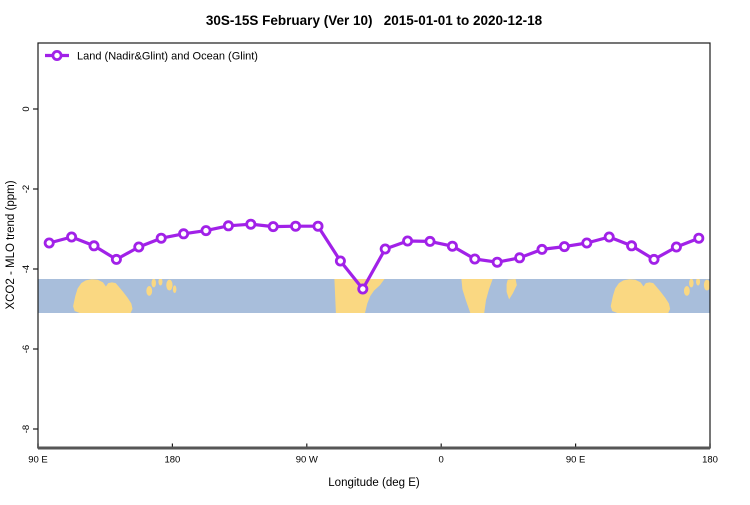 Image resolution: width=750 pixels, height=505 pixels. I want to click on land-ocean-map-band, so click(376, 296).